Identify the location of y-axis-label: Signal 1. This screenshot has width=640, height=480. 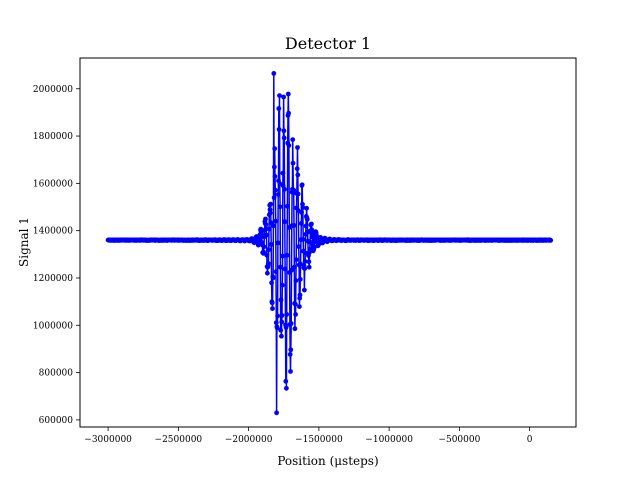
(24, 242).